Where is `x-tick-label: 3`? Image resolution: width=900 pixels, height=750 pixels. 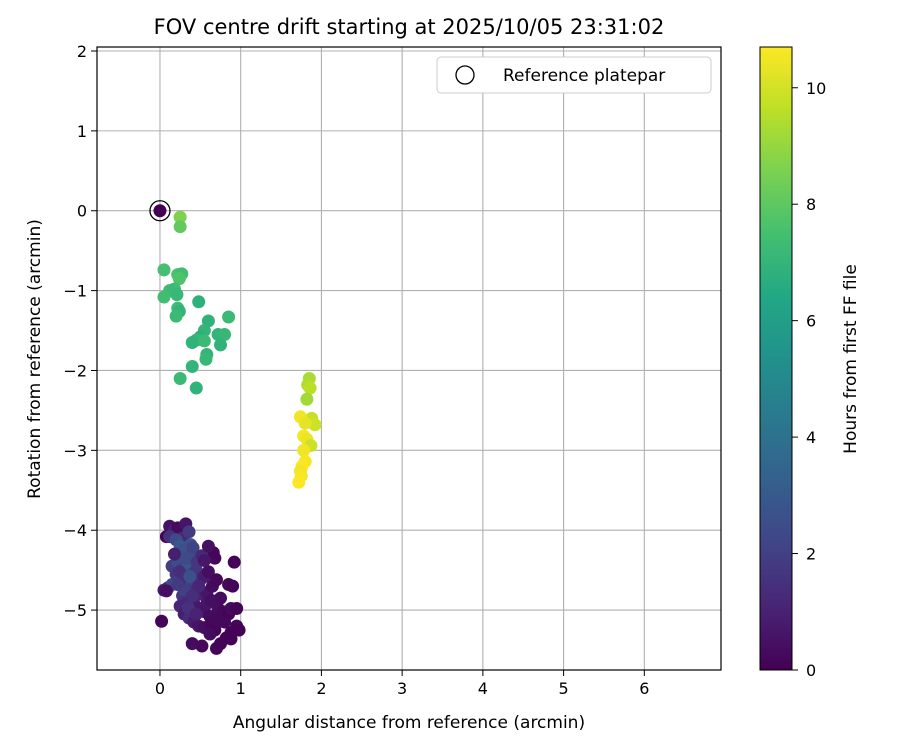 x-tick-label: 3 is located at coordinates (402, 688).